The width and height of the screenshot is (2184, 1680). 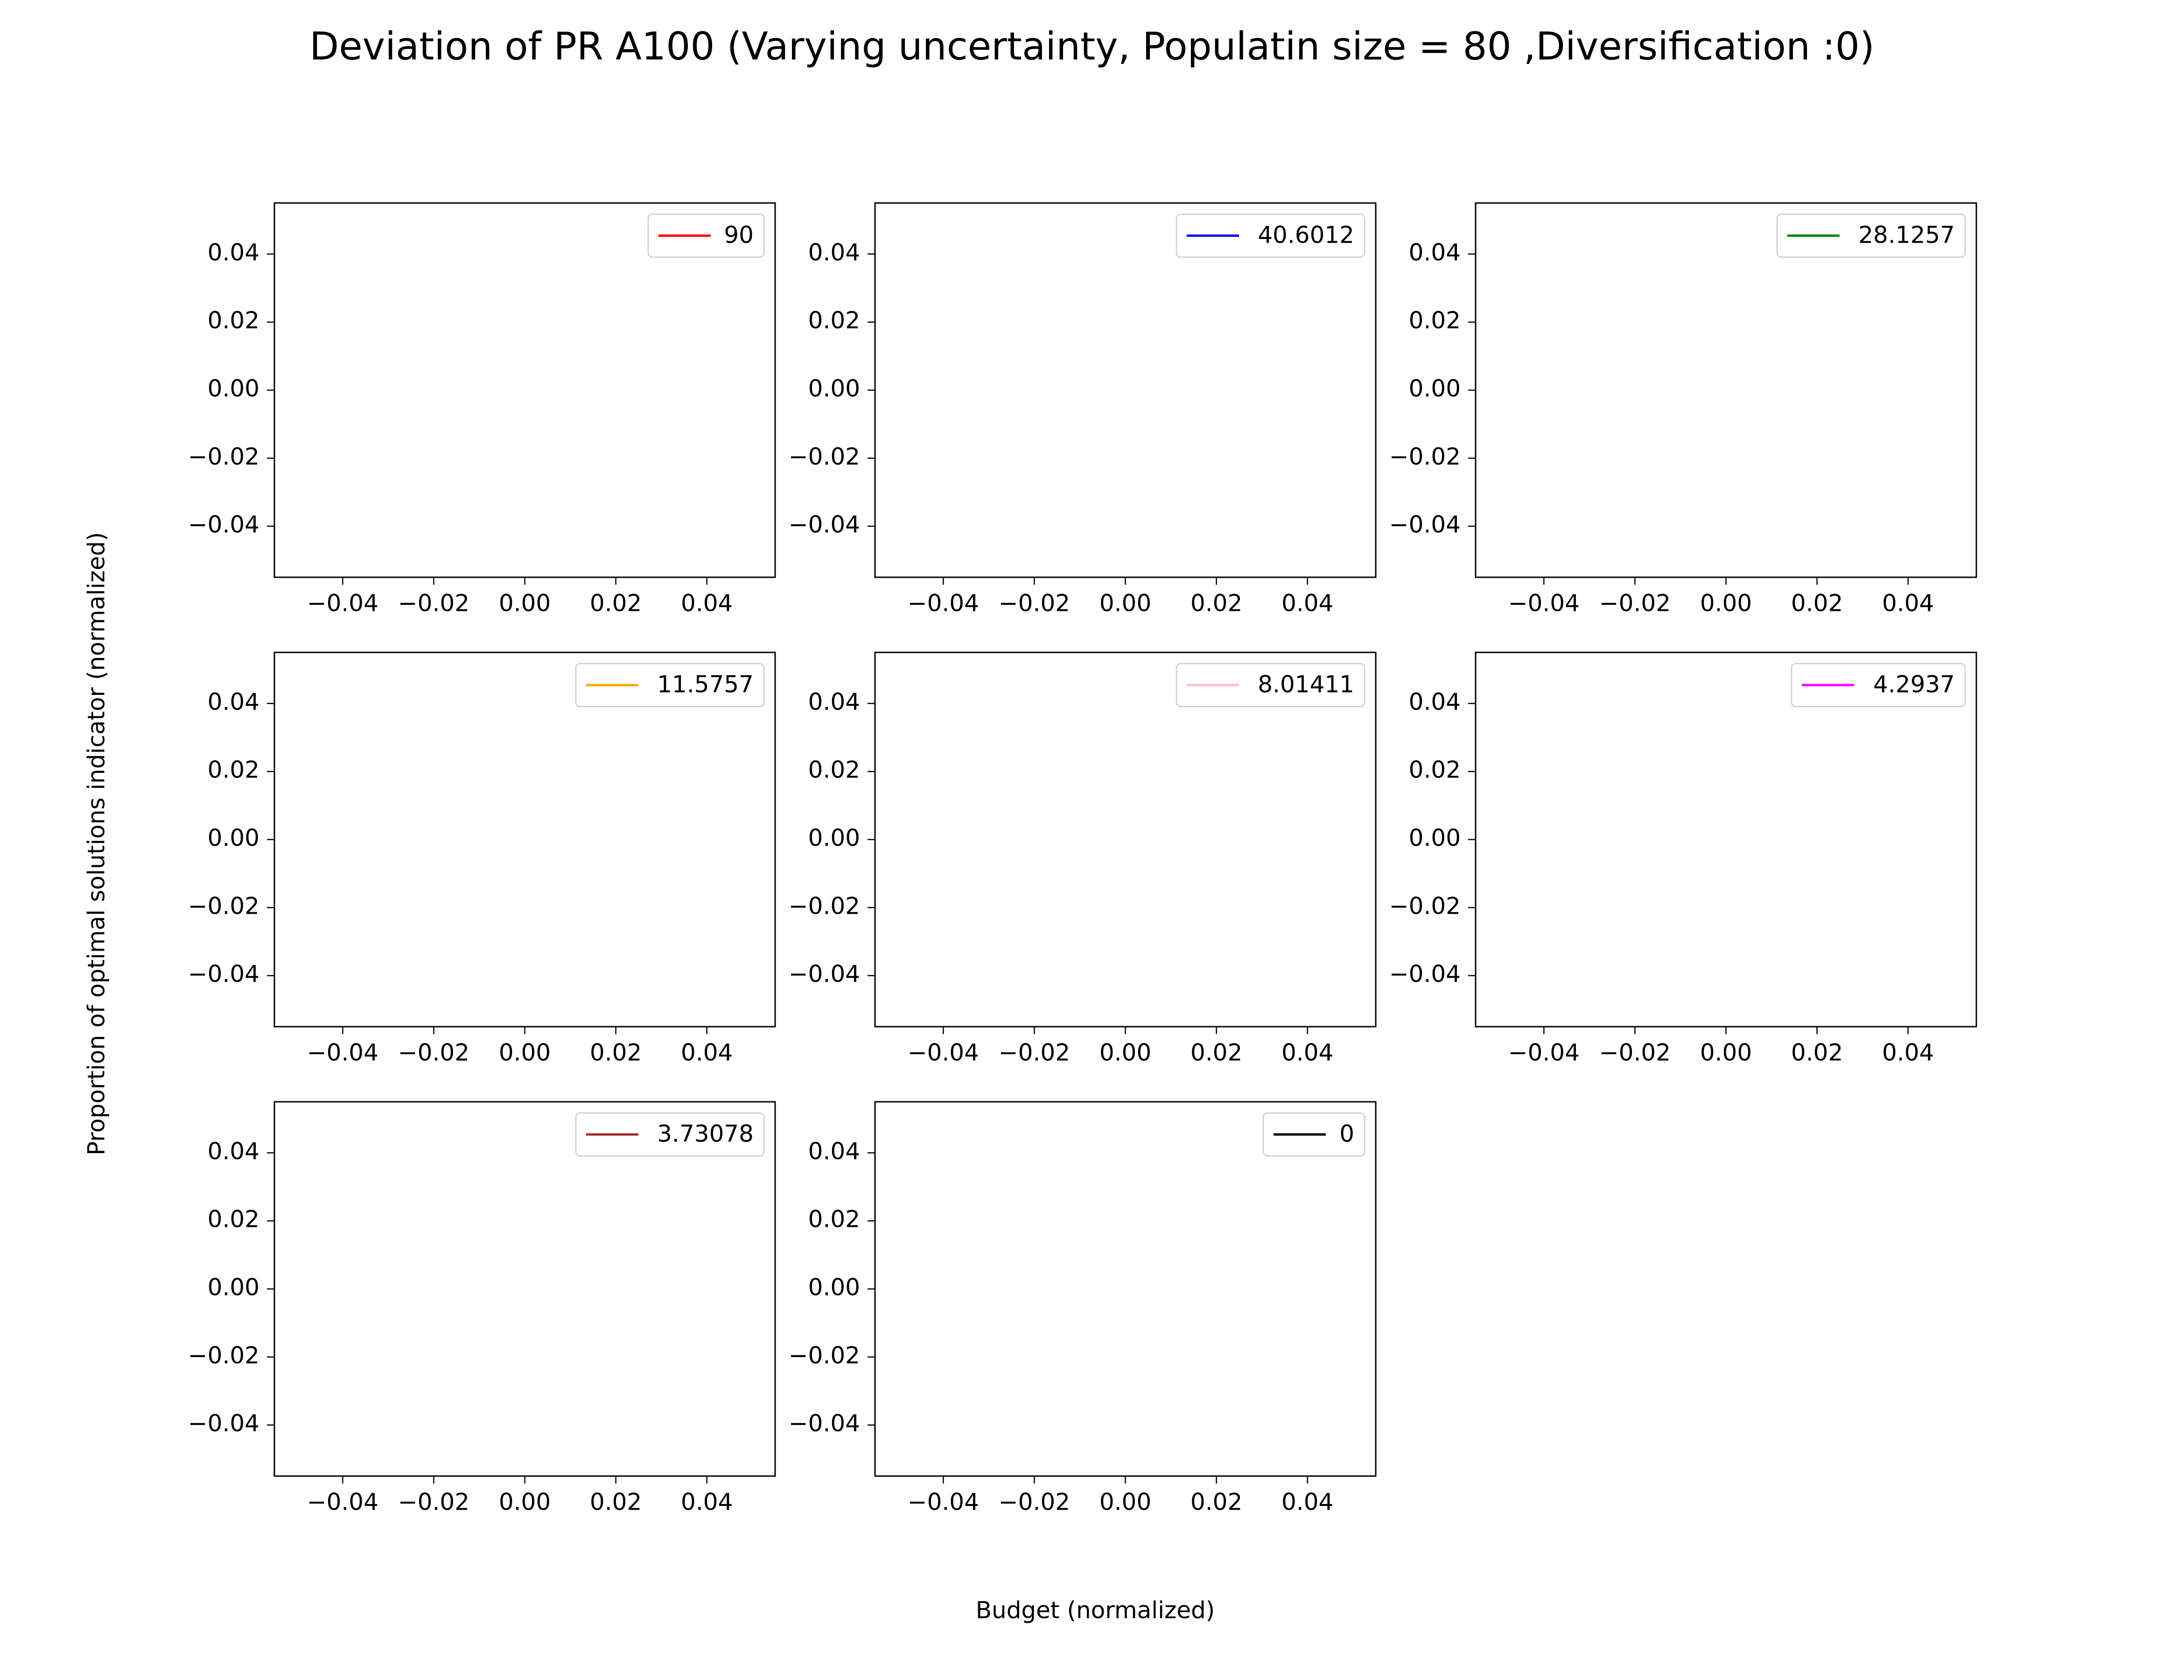 I want to click on legend: 3.73078, so click(x=670, y=1134).